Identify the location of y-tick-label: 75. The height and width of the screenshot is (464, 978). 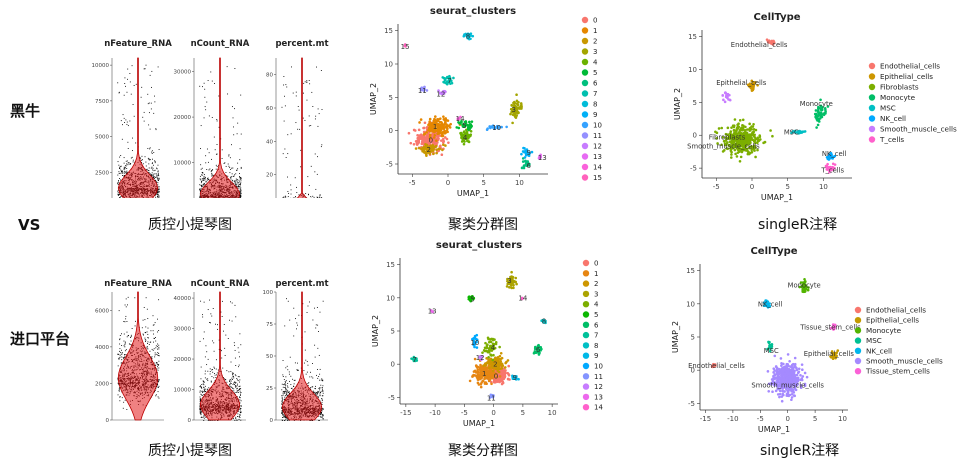
(269, 325).